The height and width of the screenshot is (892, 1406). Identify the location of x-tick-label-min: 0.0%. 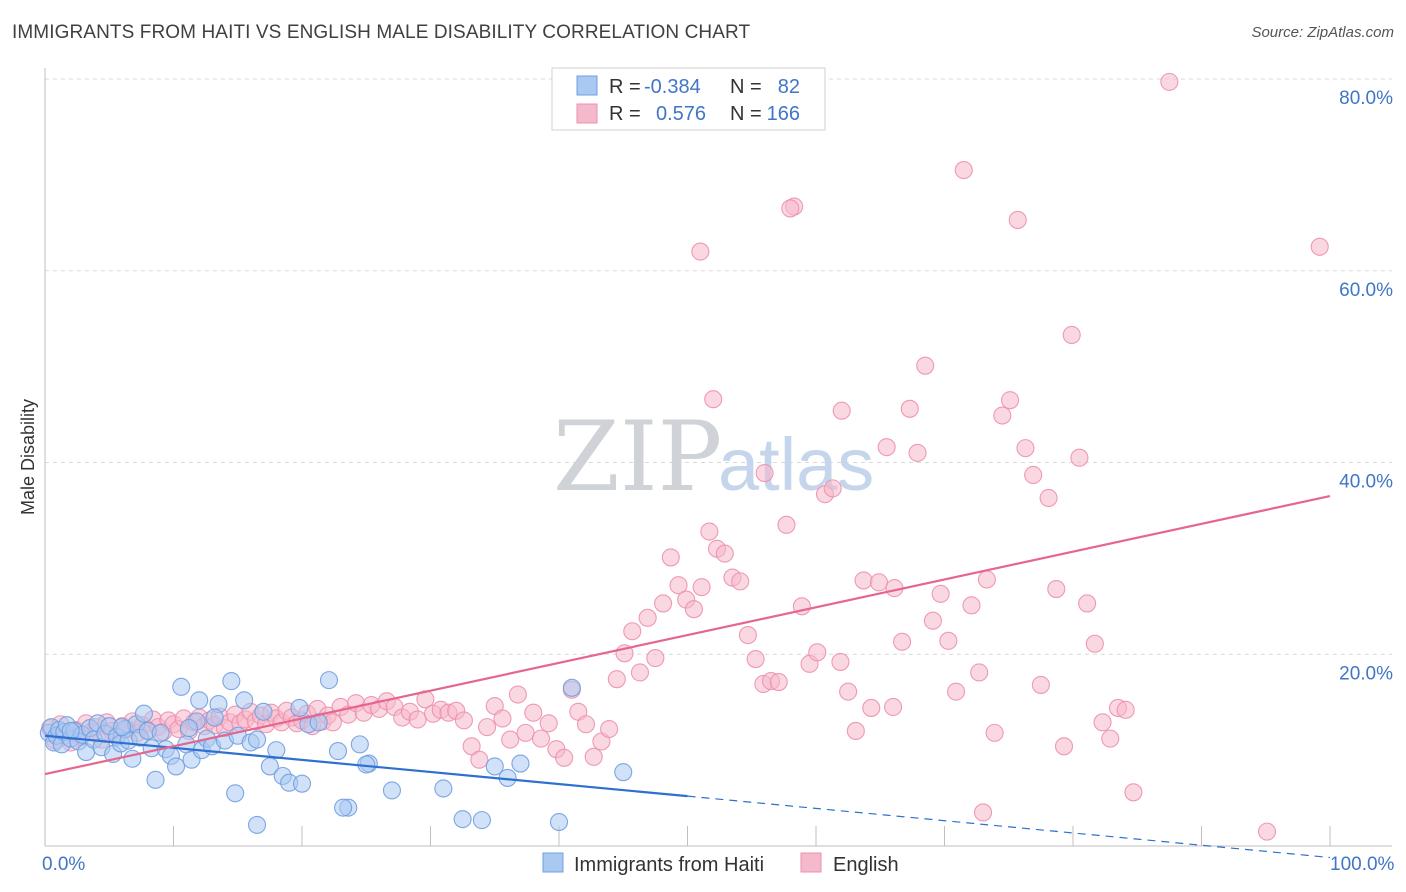
(63, 864).